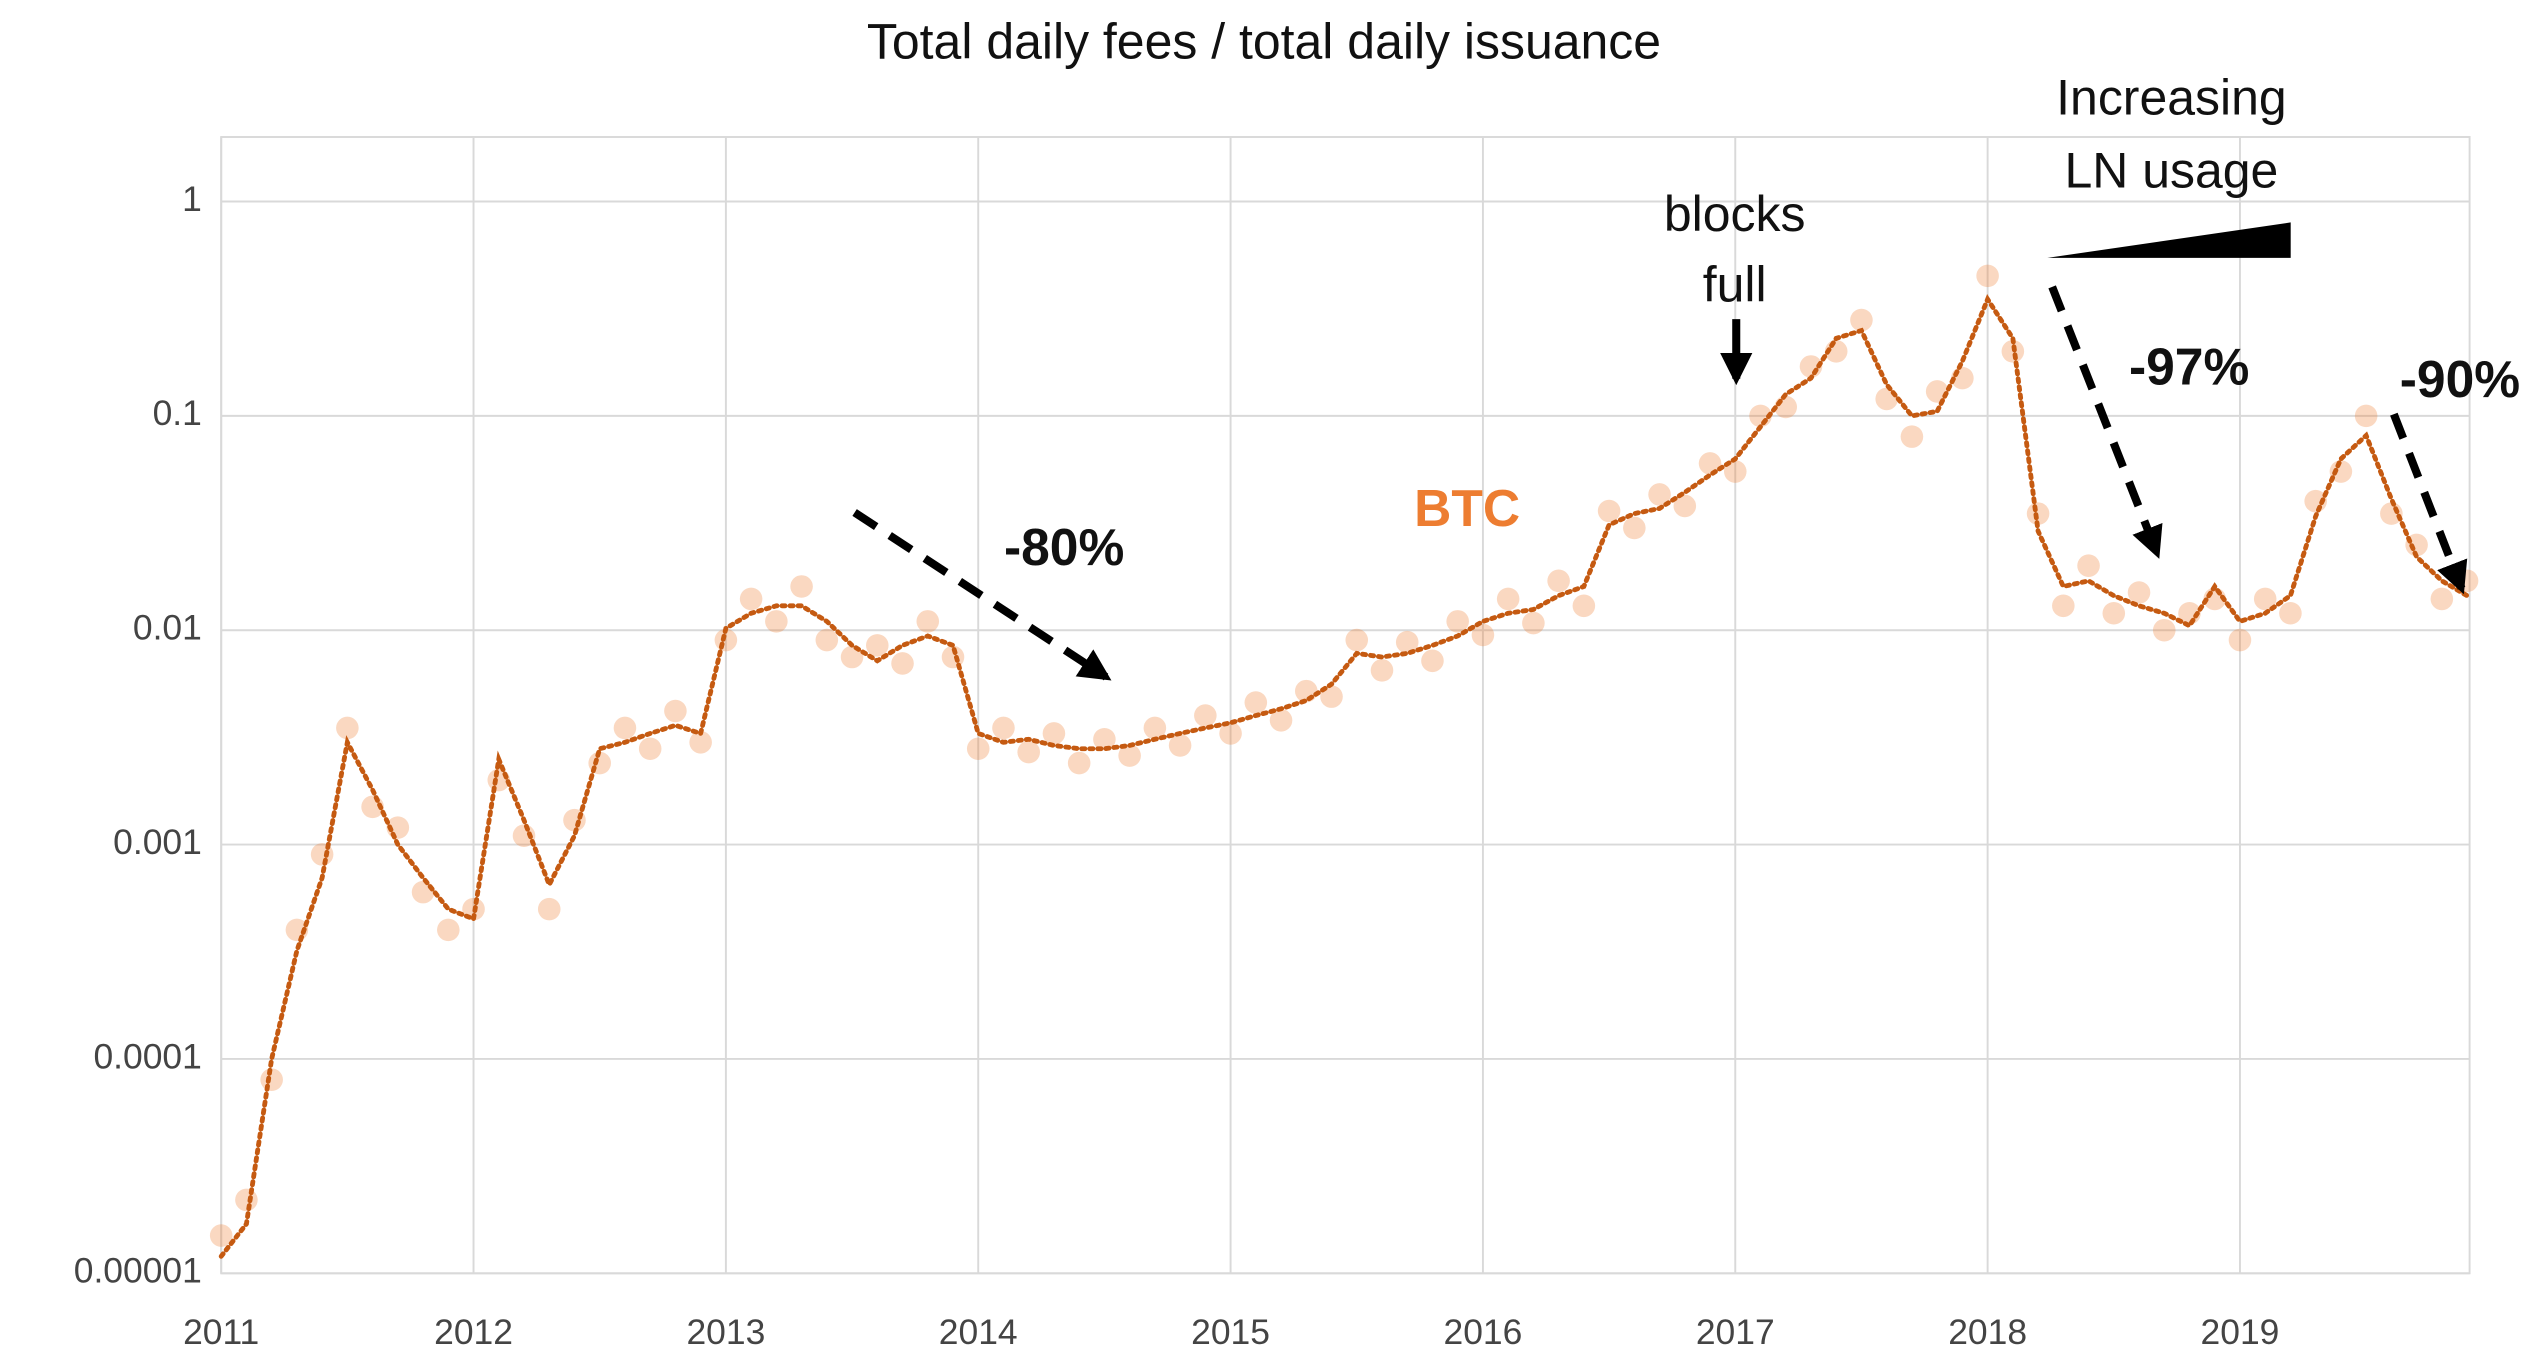 Image resolution: width=2528 pixels, height=1370 pixels. Describe the element at coordinates (2460, 379) in the screenshot. I see `annotation: -90%` at that location.